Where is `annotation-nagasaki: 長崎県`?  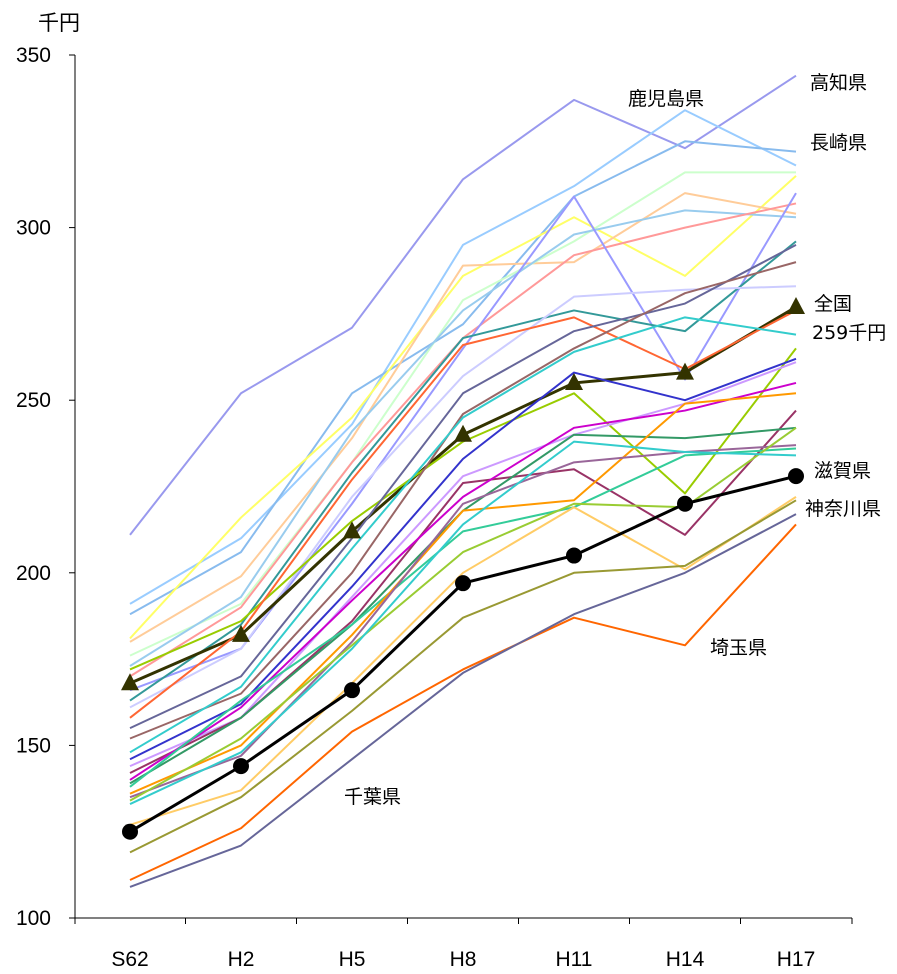 annotation-nagasaki: 長崎県 is located at coordinates (838, 143).